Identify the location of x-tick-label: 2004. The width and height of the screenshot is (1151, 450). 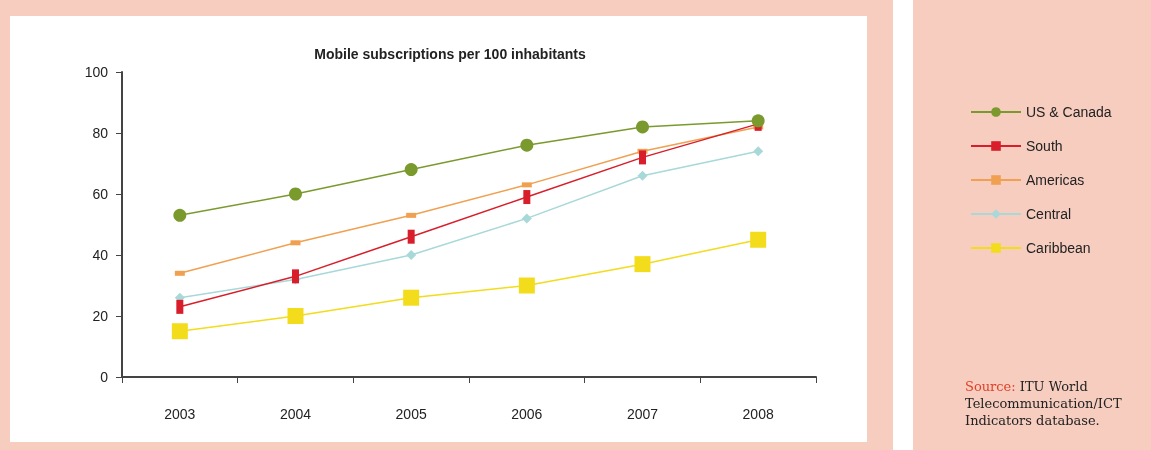
(295, 414).